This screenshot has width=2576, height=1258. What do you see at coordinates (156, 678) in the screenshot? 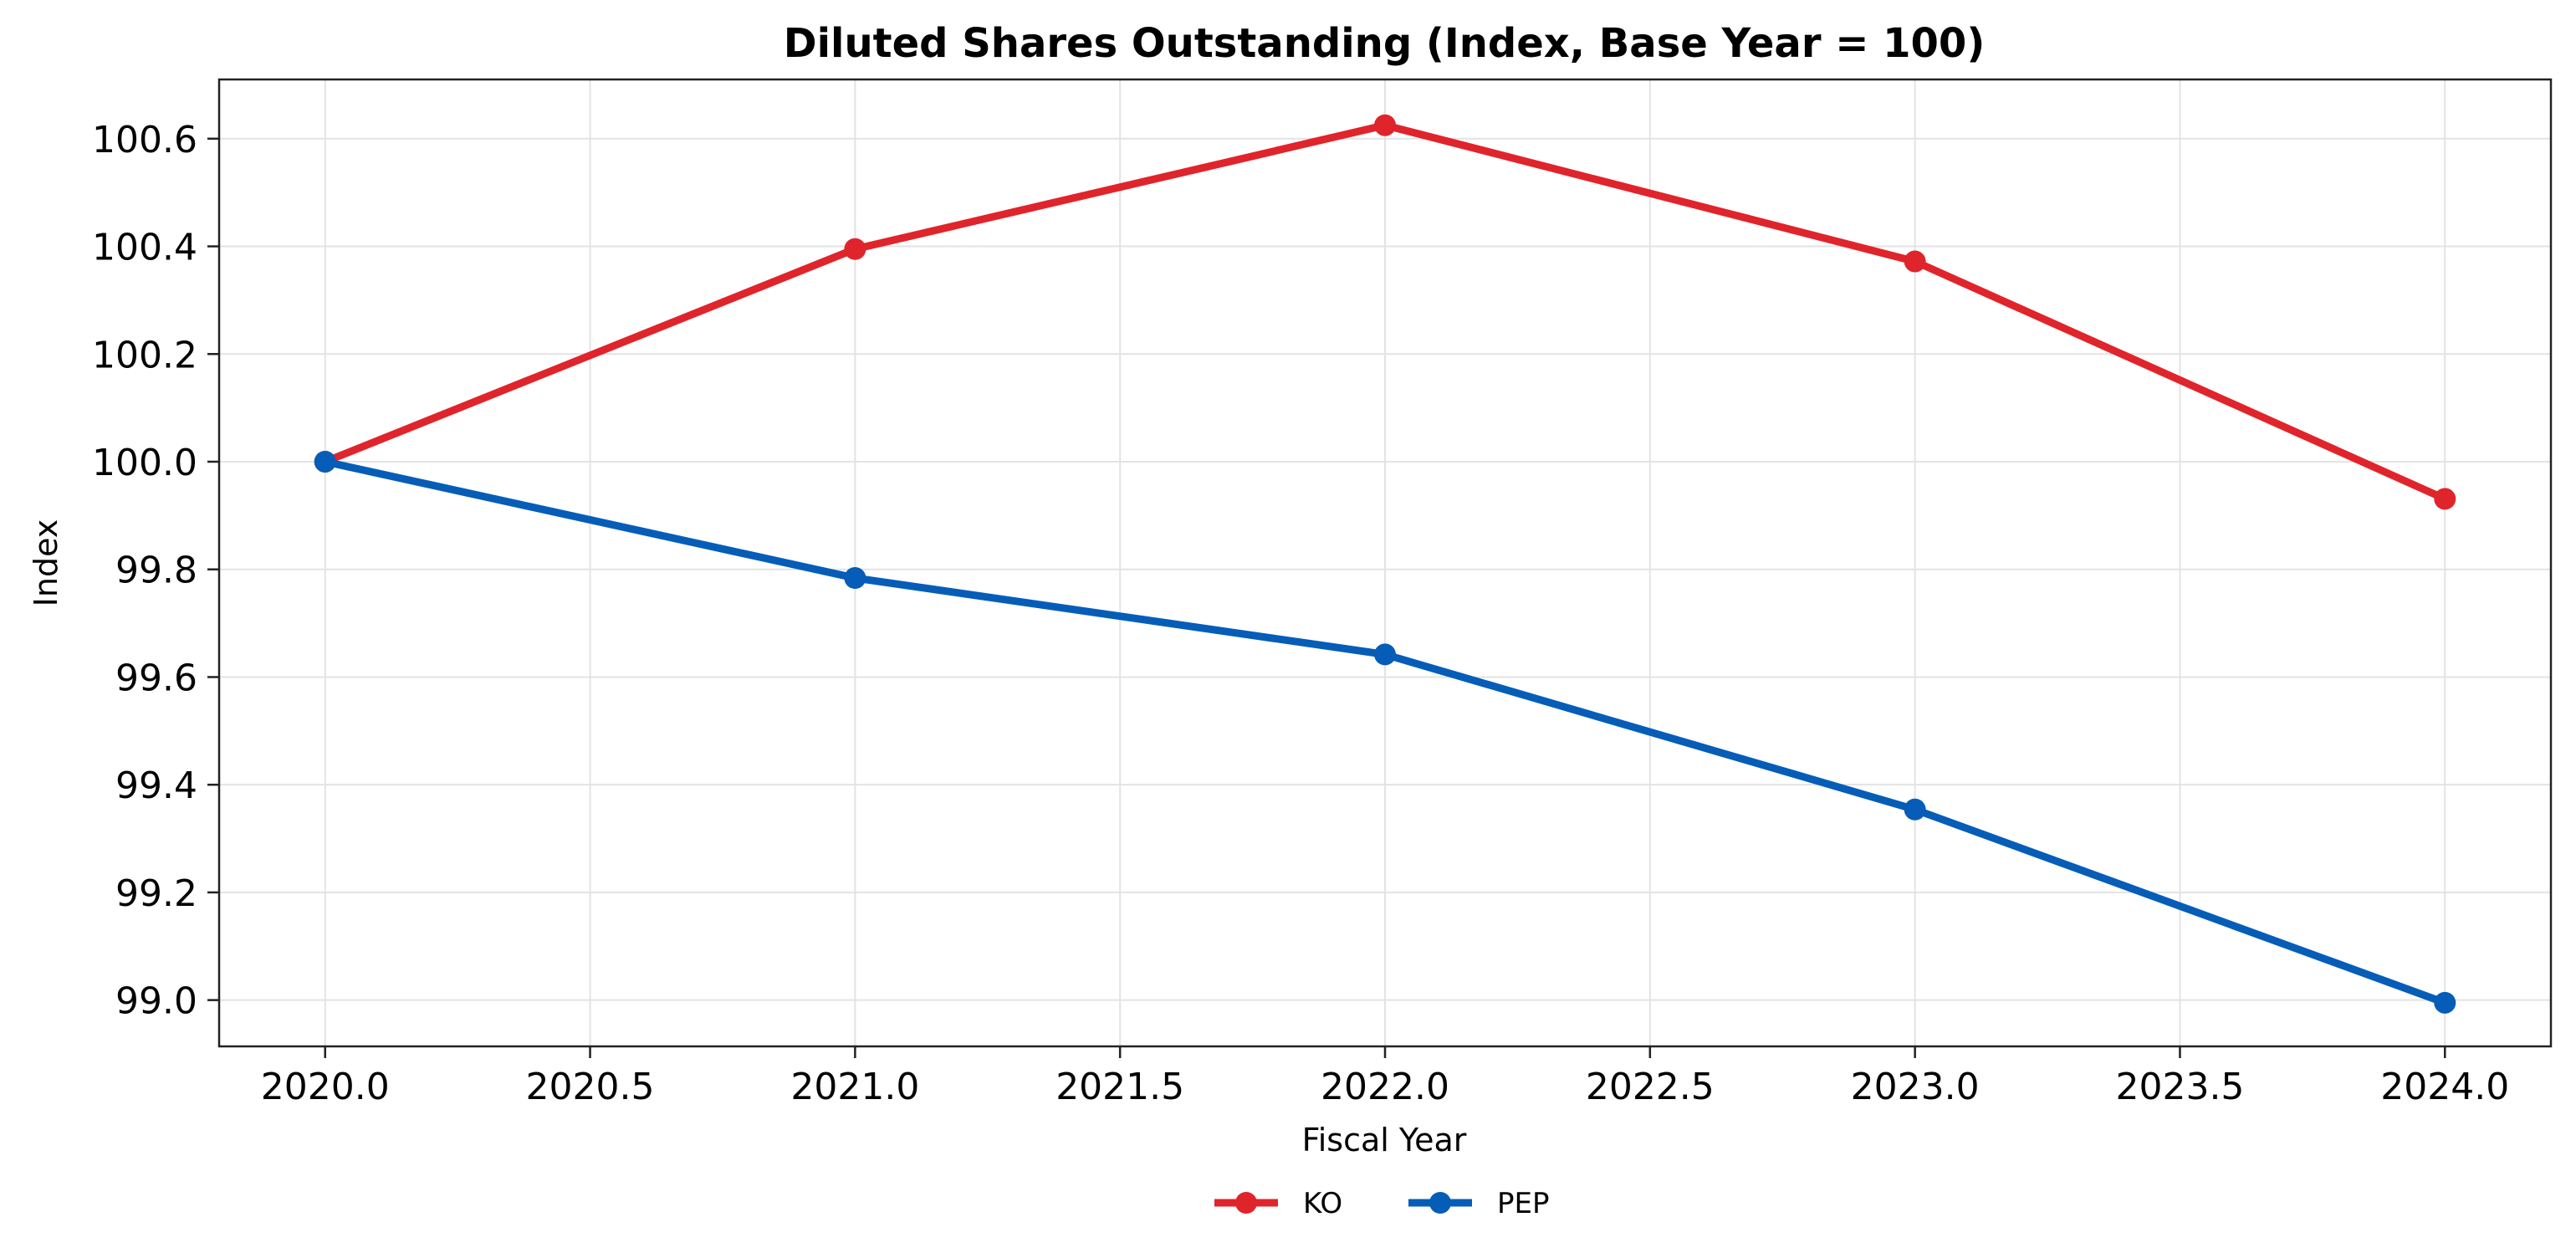
I see `y-tick-label: 99.6` at bounding box center [156, 678].